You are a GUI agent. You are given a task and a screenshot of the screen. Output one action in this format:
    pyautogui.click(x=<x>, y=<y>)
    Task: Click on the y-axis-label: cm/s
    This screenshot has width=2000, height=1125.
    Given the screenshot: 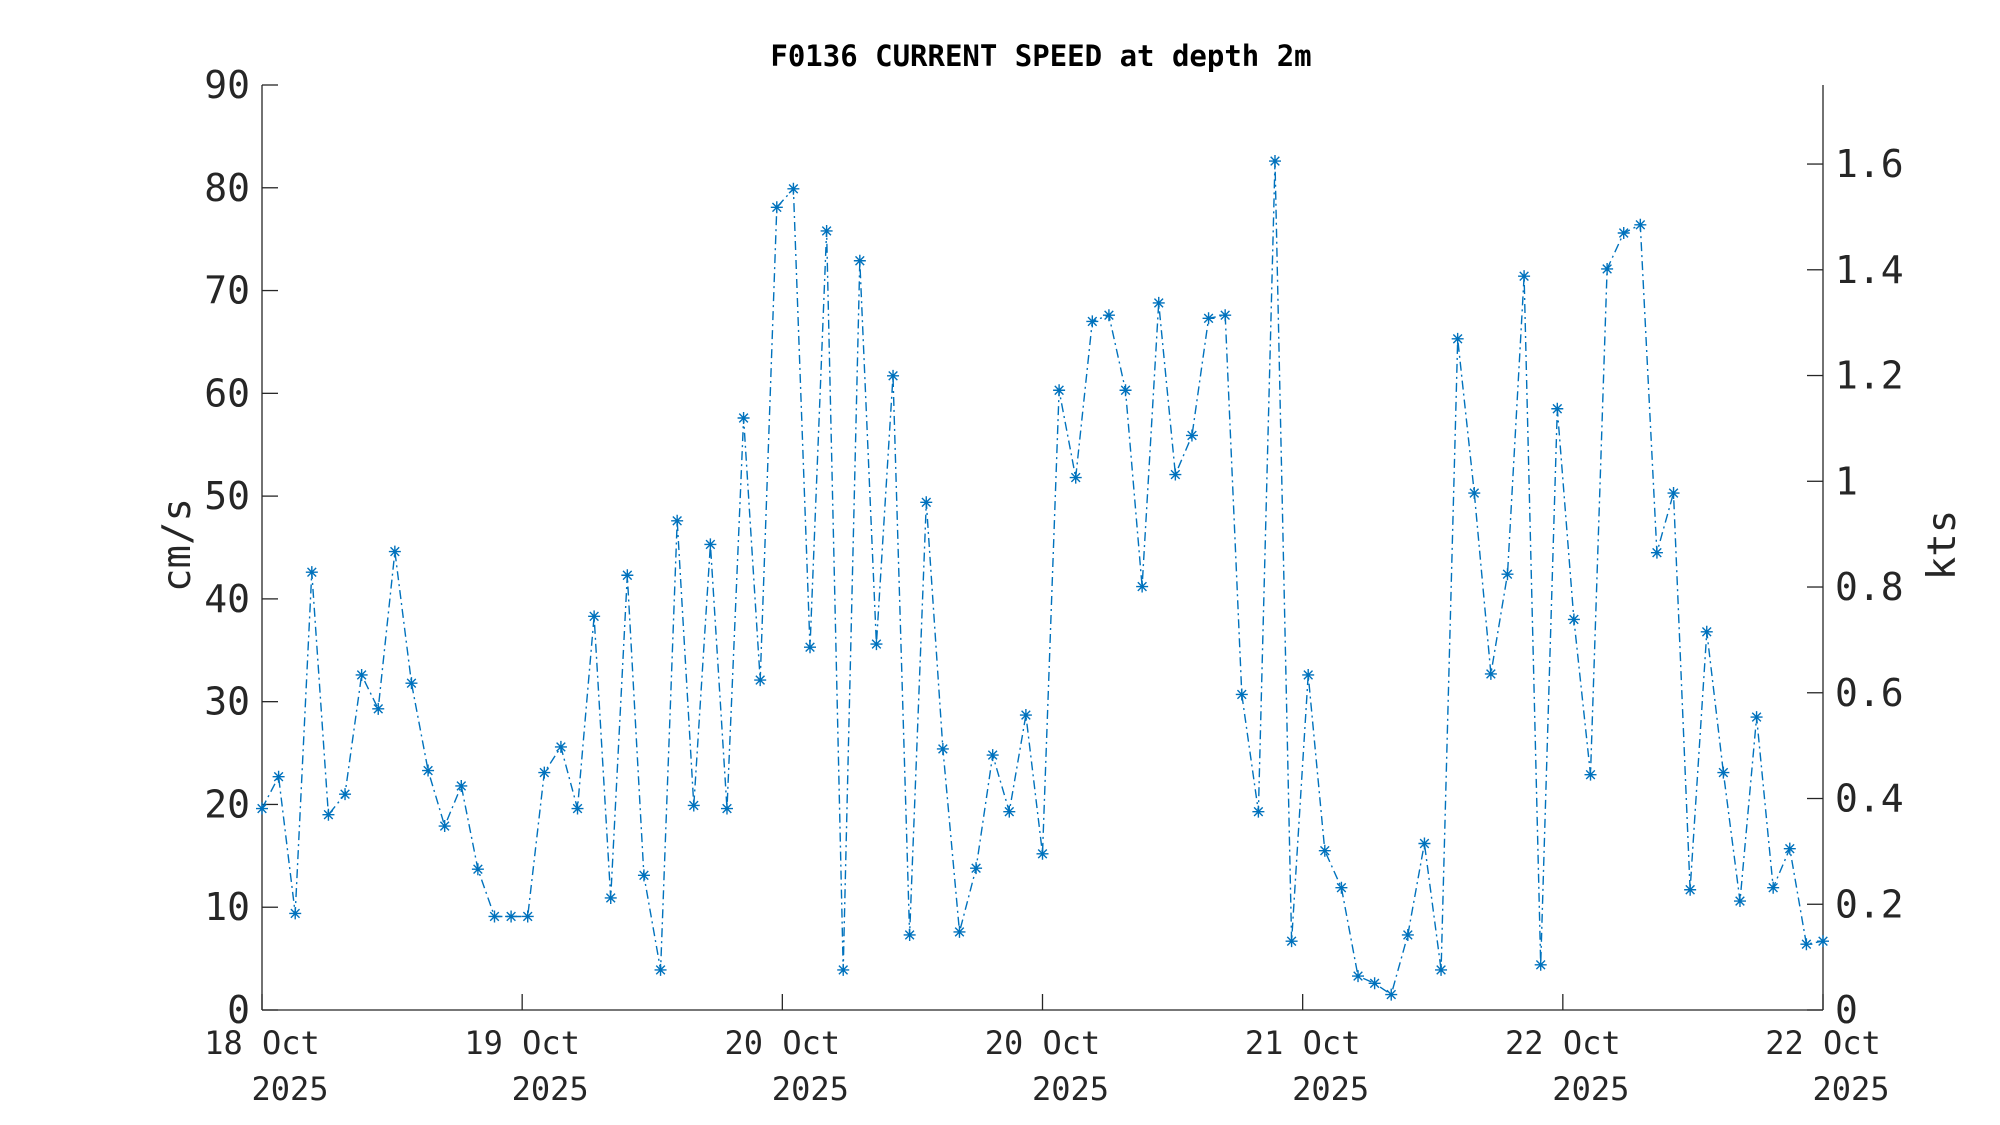 What is the action you would take?
    pyautogui.click(x=177, y=545)
    